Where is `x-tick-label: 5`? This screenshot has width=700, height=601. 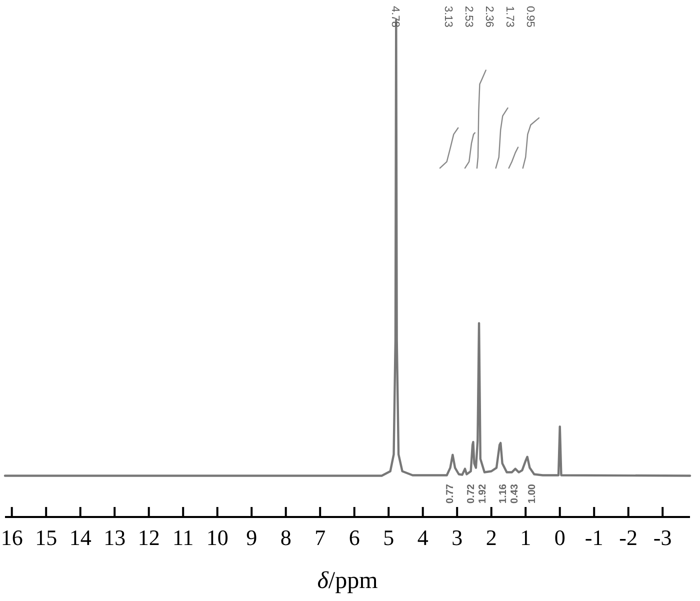 x-tick-label: 5 is located at coordinates (388, 537).